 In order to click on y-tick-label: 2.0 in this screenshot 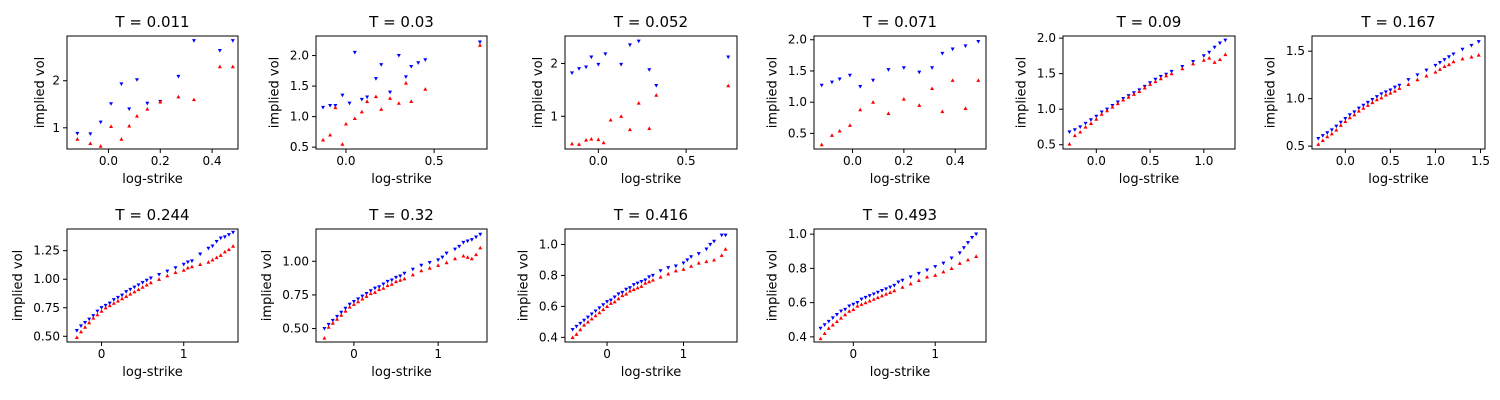, I will do `click(797, 40)`.